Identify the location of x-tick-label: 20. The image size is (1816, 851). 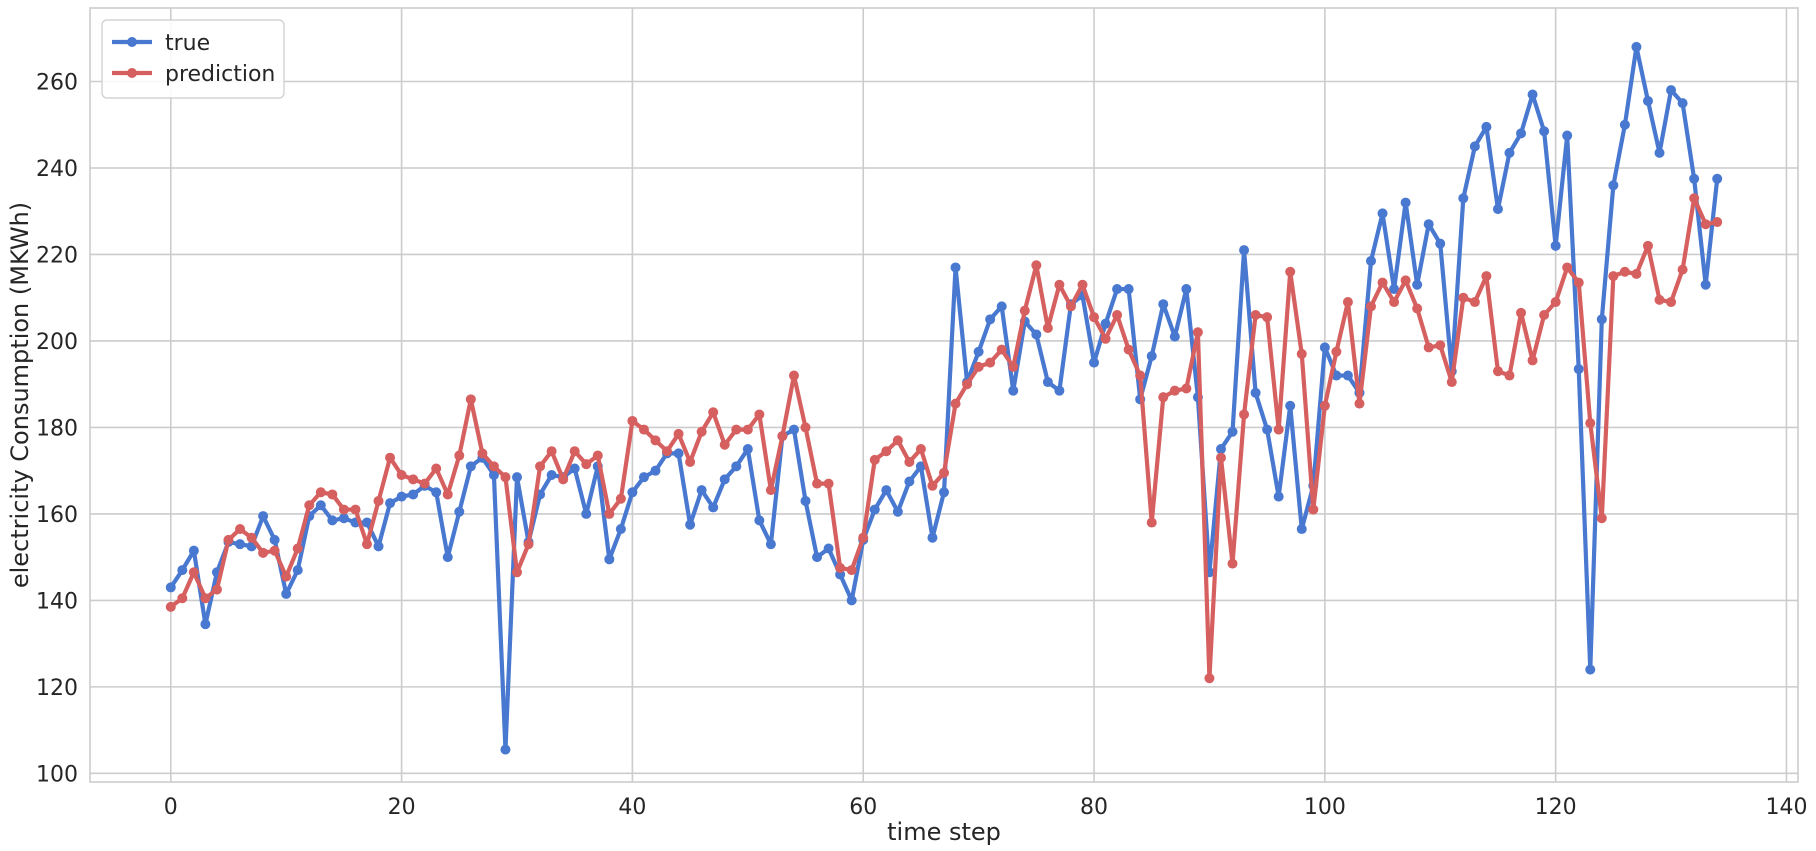
(402, 807).